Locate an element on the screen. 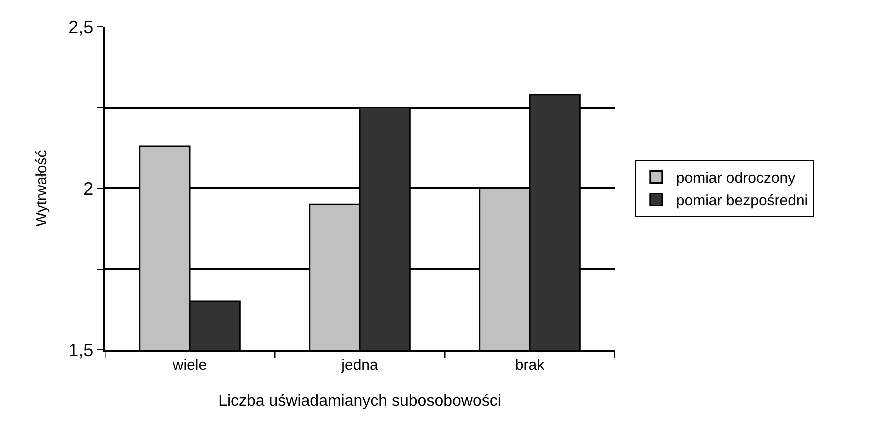  y-tick-label: 2 is located at coordinates (89, 188).